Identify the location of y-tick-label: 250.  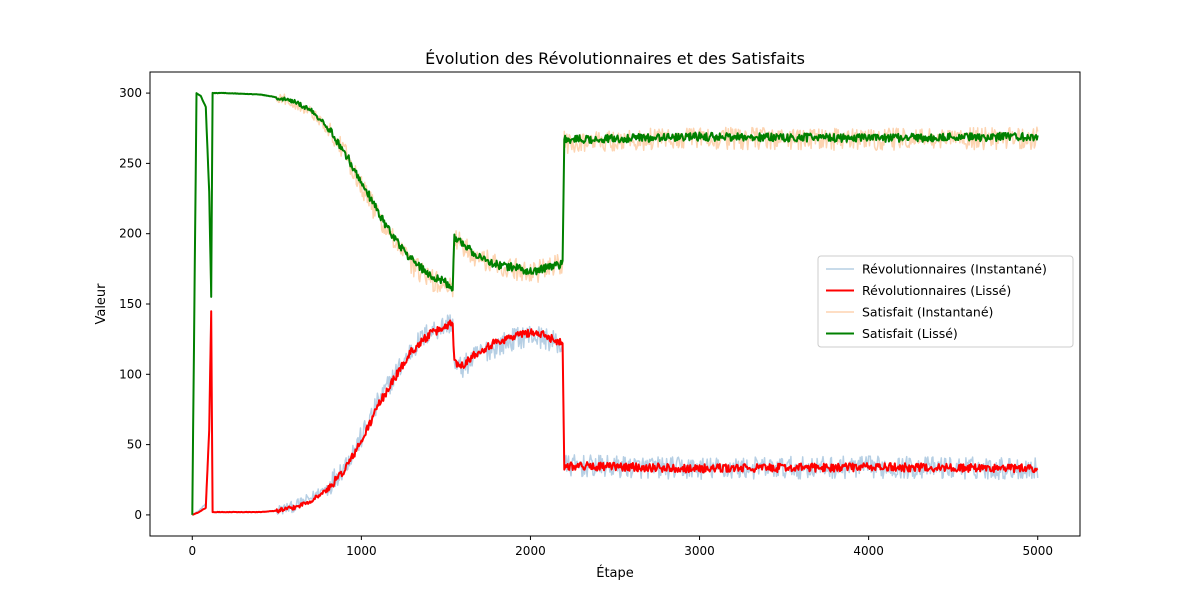
(130, 163).